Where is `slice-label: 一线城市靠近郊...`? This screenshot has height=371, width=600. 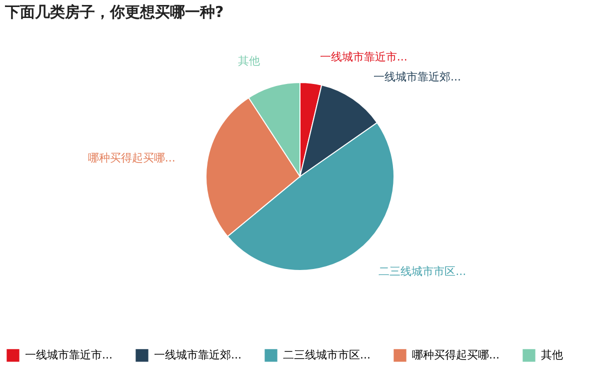 slice-label: 一线城市靠近郊... is located at coordinates (417, 77).